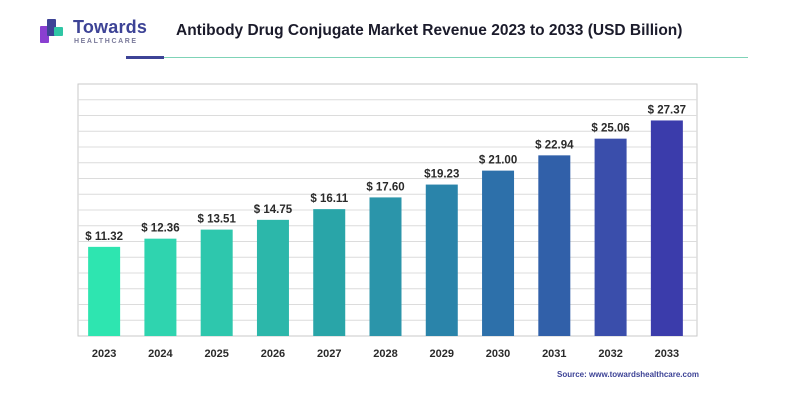 The height and width of the screenshot is (410, 800). I want to click on value-label-2031: $ 22.94, so click(554, 145).